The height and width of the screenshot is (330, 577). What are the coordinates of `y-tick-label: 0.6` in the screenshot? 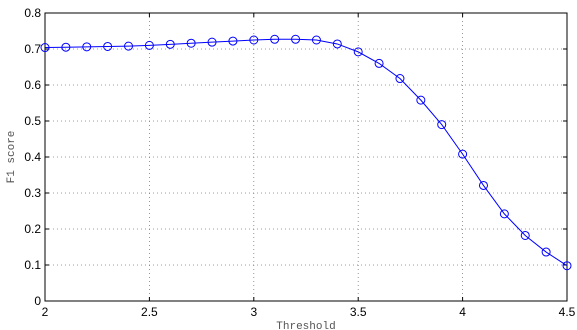 It's located at (32, 85).